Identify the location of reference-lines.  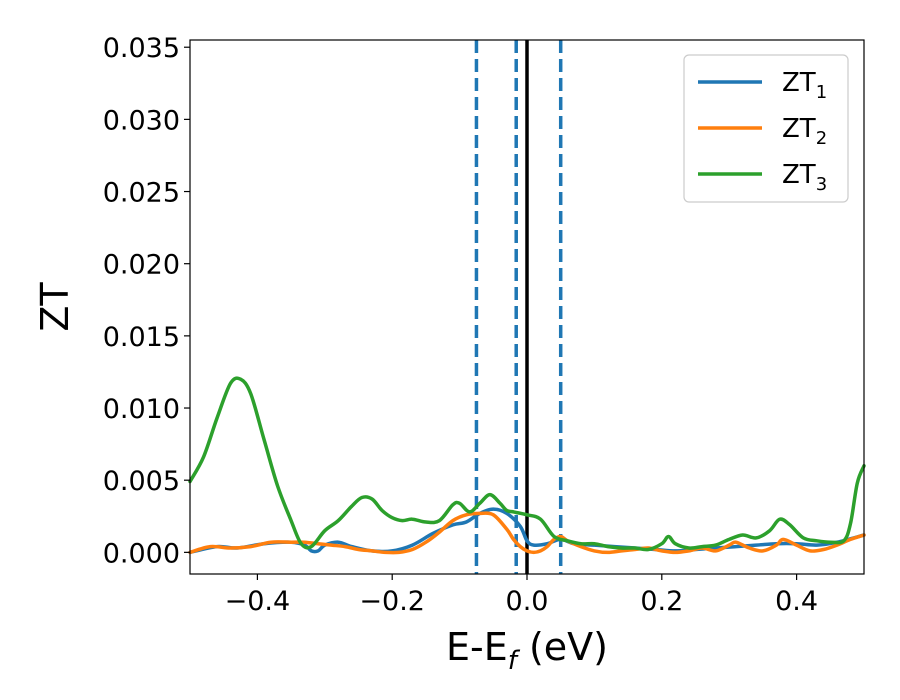
(518, 307).